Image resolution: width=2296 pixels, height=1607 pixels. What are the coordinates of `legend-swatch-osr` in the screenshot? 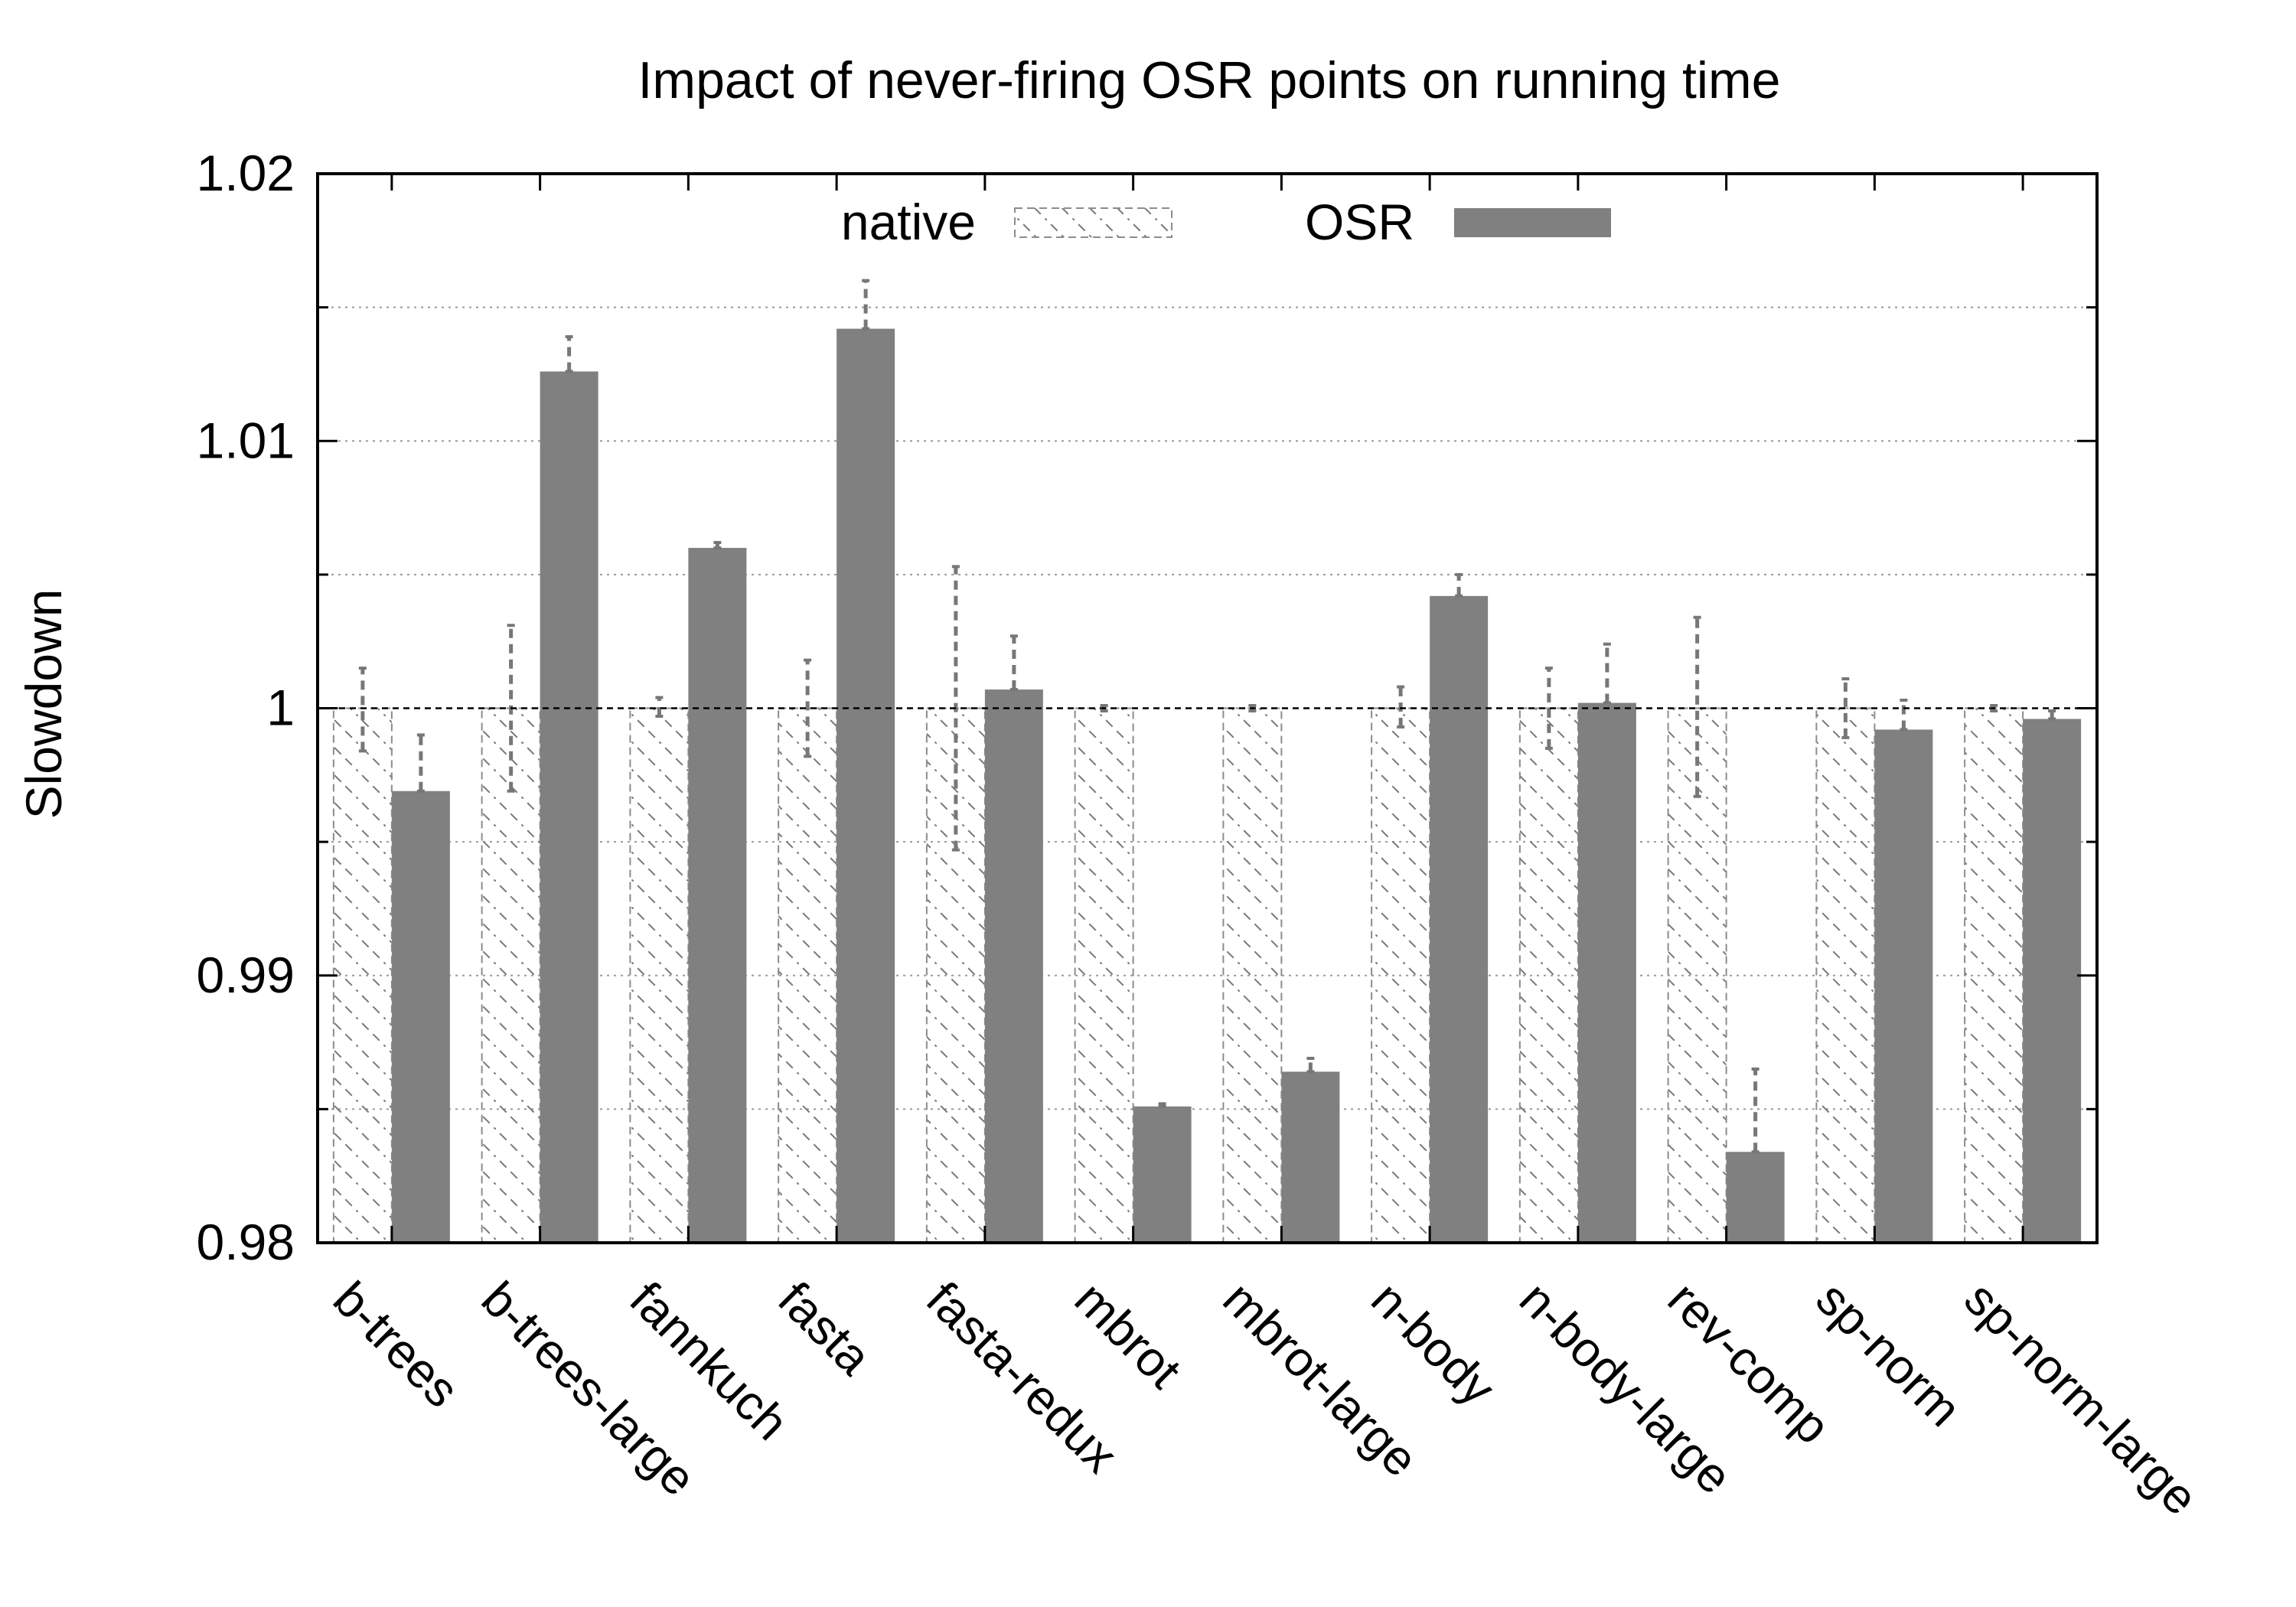 It's located at (1532, 223).